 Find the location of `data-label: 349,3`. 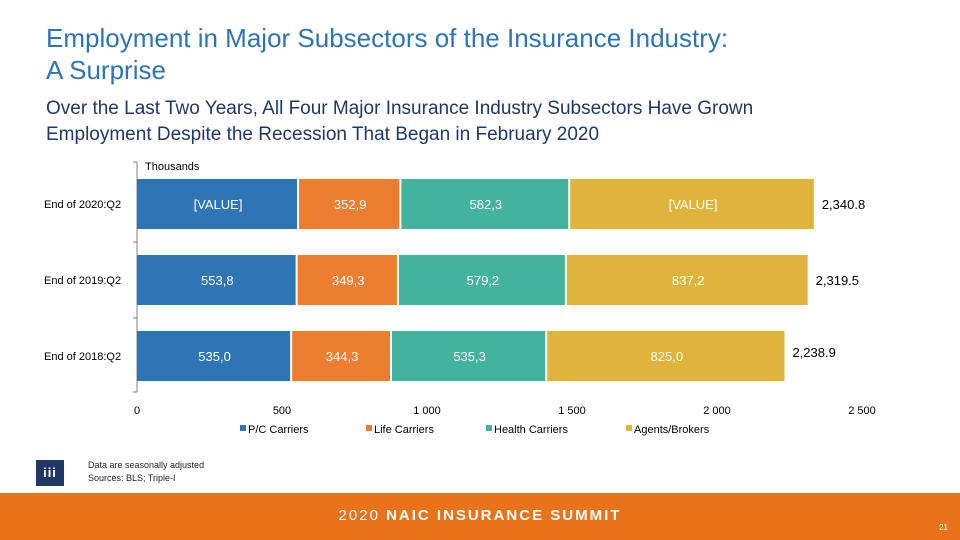

data-label: 349,3 is located at coordinates (348, 280).